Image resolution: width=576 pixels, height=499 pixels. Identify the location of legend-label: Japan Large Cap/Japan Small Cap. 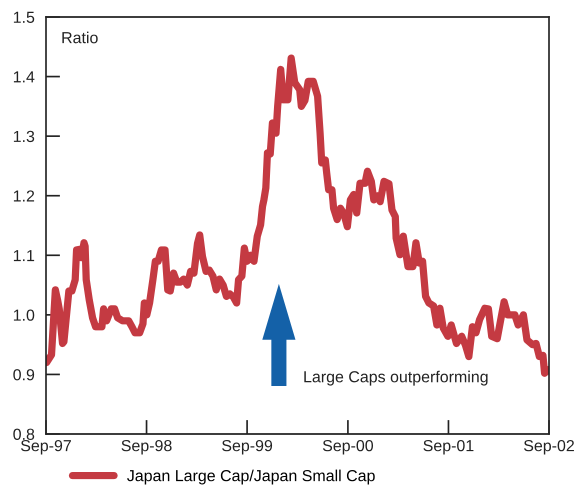
(251, 477).